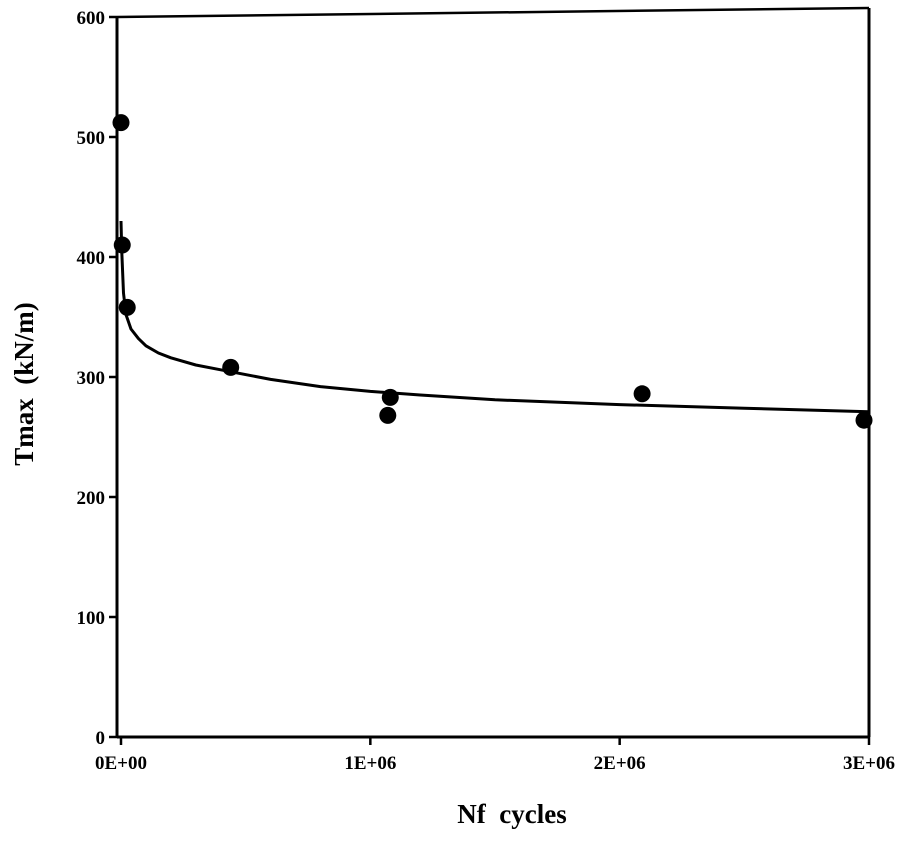  I want to click on y-tick-label: 300, so click(91, 378).